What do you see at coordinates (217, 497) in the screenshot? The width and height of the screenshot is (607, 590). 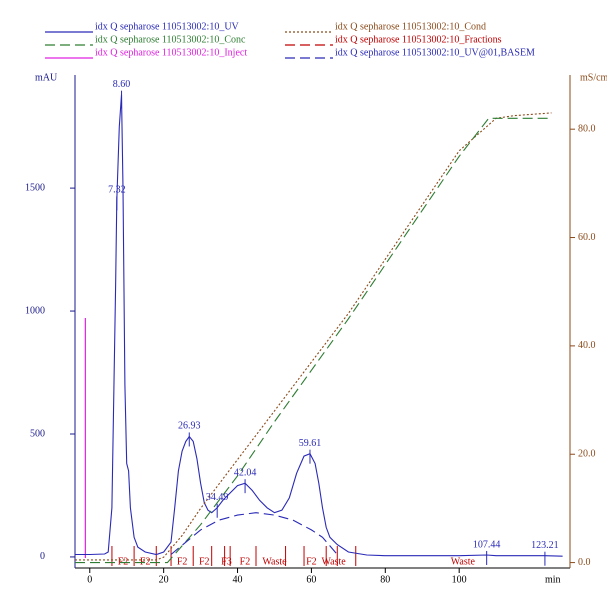 I see `peak-label: 34.49` at bounding box center [217, 497].